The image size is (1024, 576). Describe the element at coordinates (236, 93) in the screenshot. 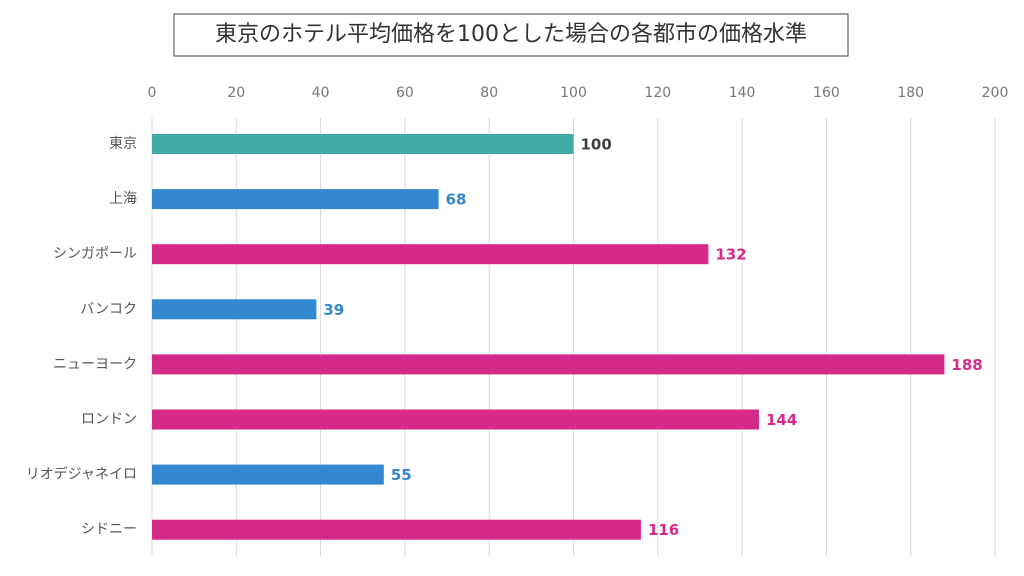

I see `x-tick-label: 20` at that location.